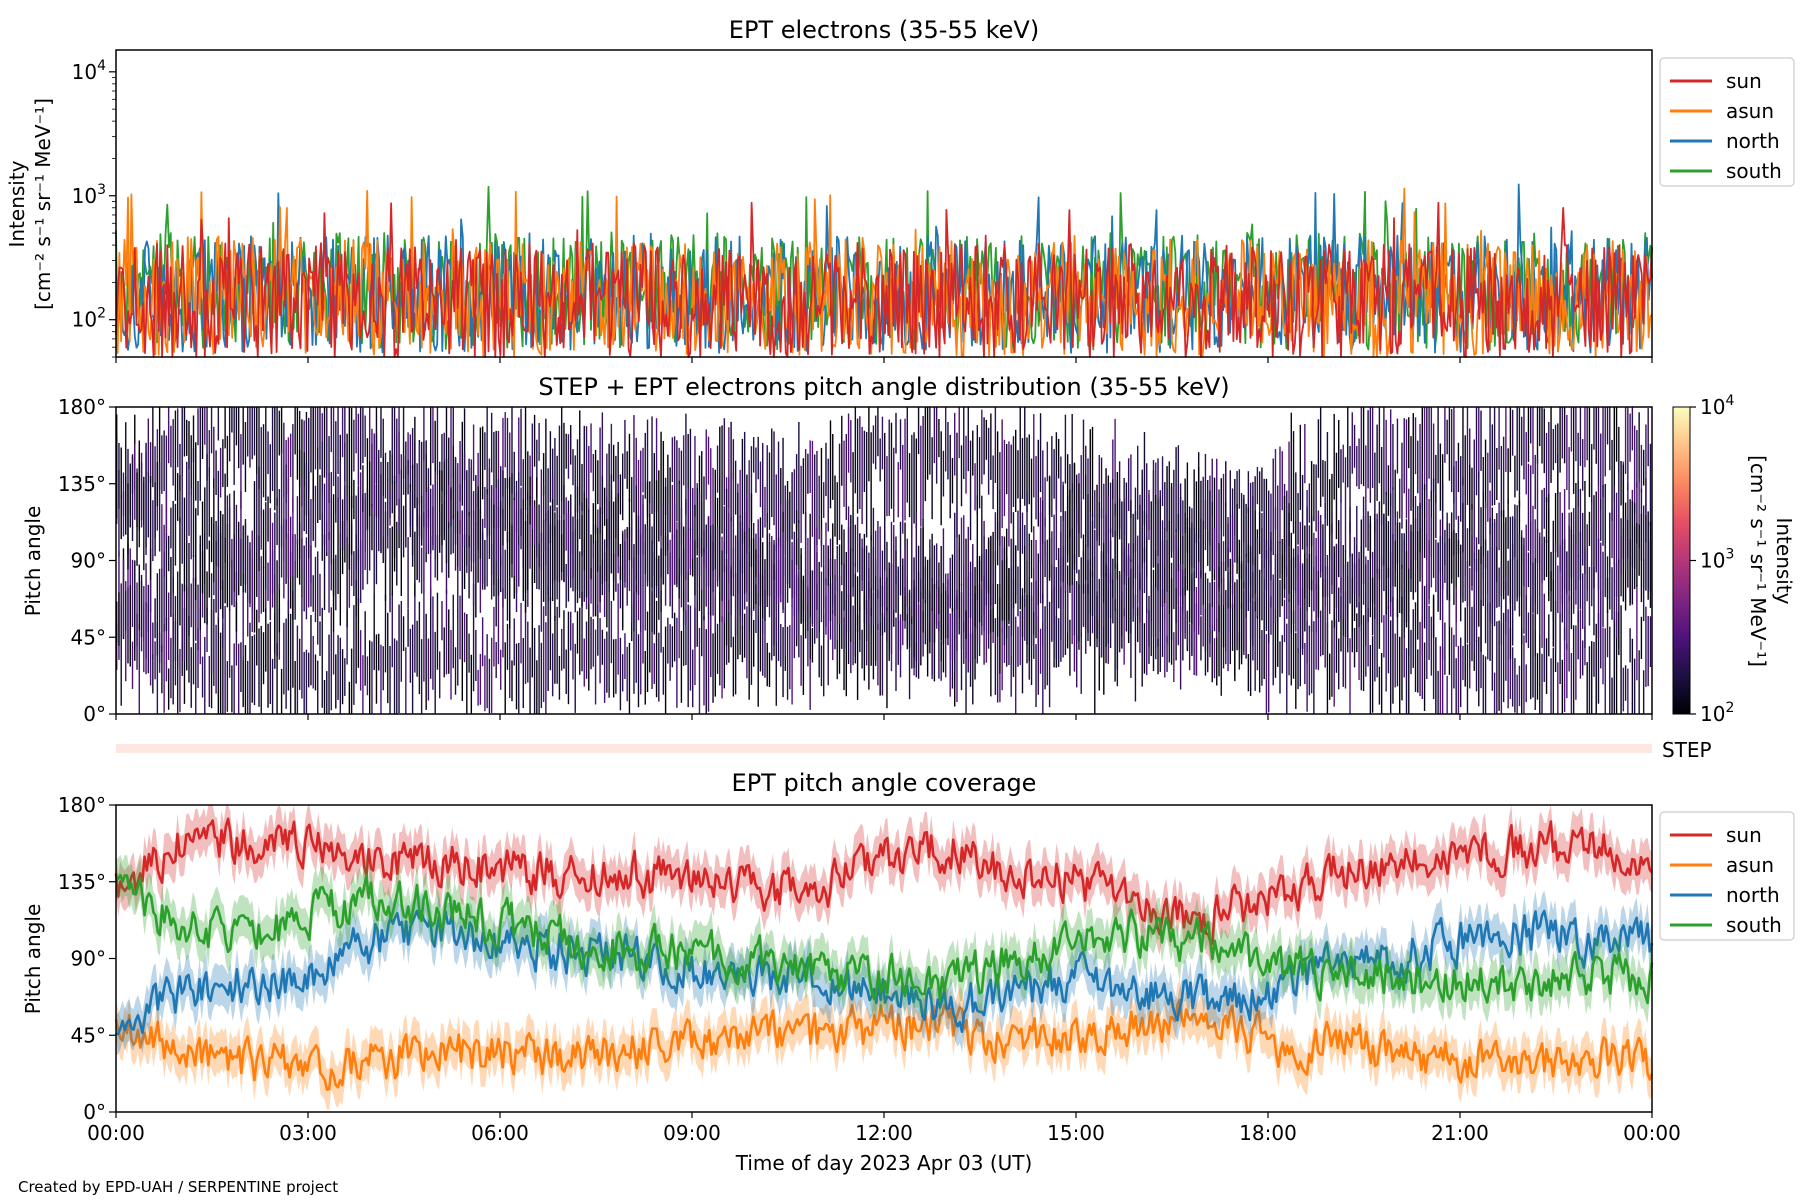  I want to click on y-tick-label: 135°, so click(82, 882).